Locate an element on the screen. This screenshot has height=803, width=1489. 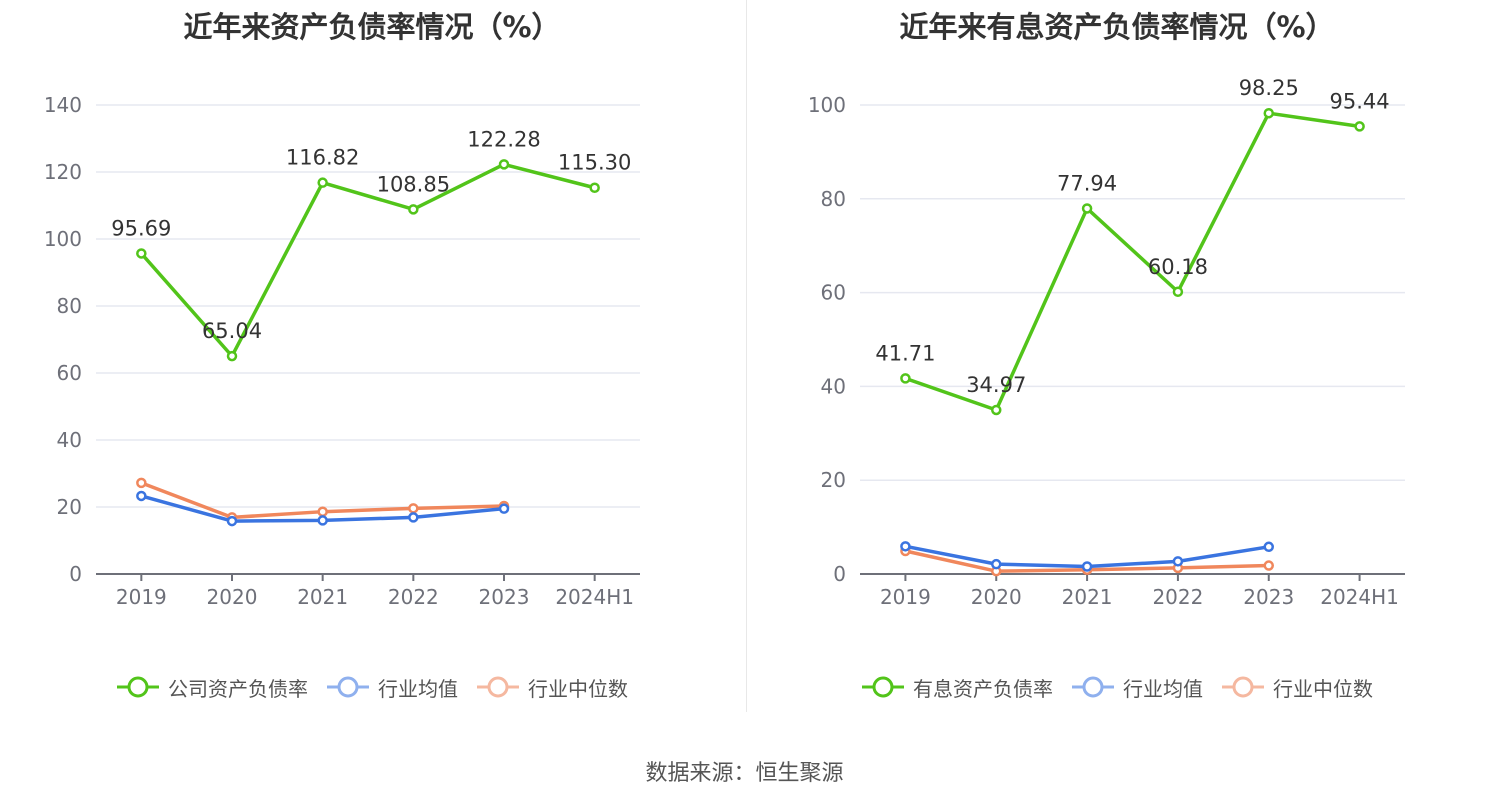
legend-item-company: 公司资产负债率 is located at coordinates (212, 687).